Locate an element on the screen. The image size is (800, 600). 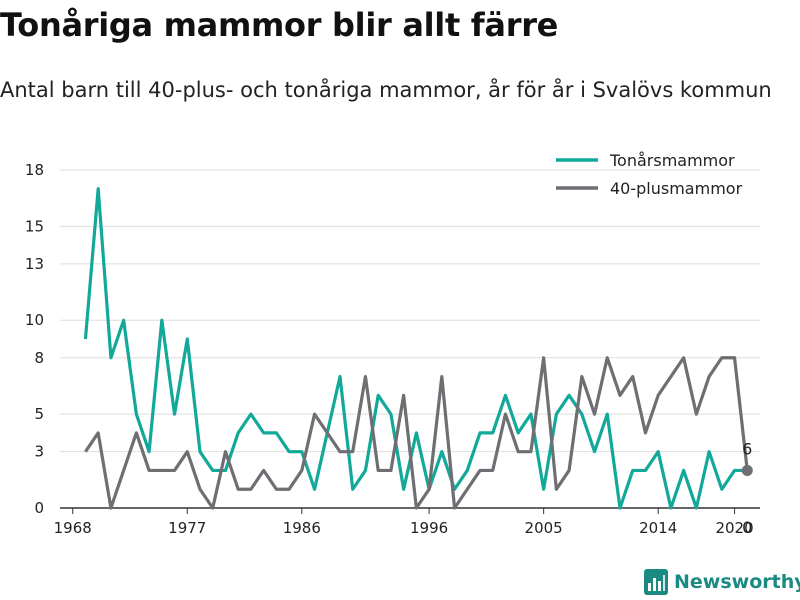
newsworthy-logo: Newsworthy is located at coordinates (722, 582).